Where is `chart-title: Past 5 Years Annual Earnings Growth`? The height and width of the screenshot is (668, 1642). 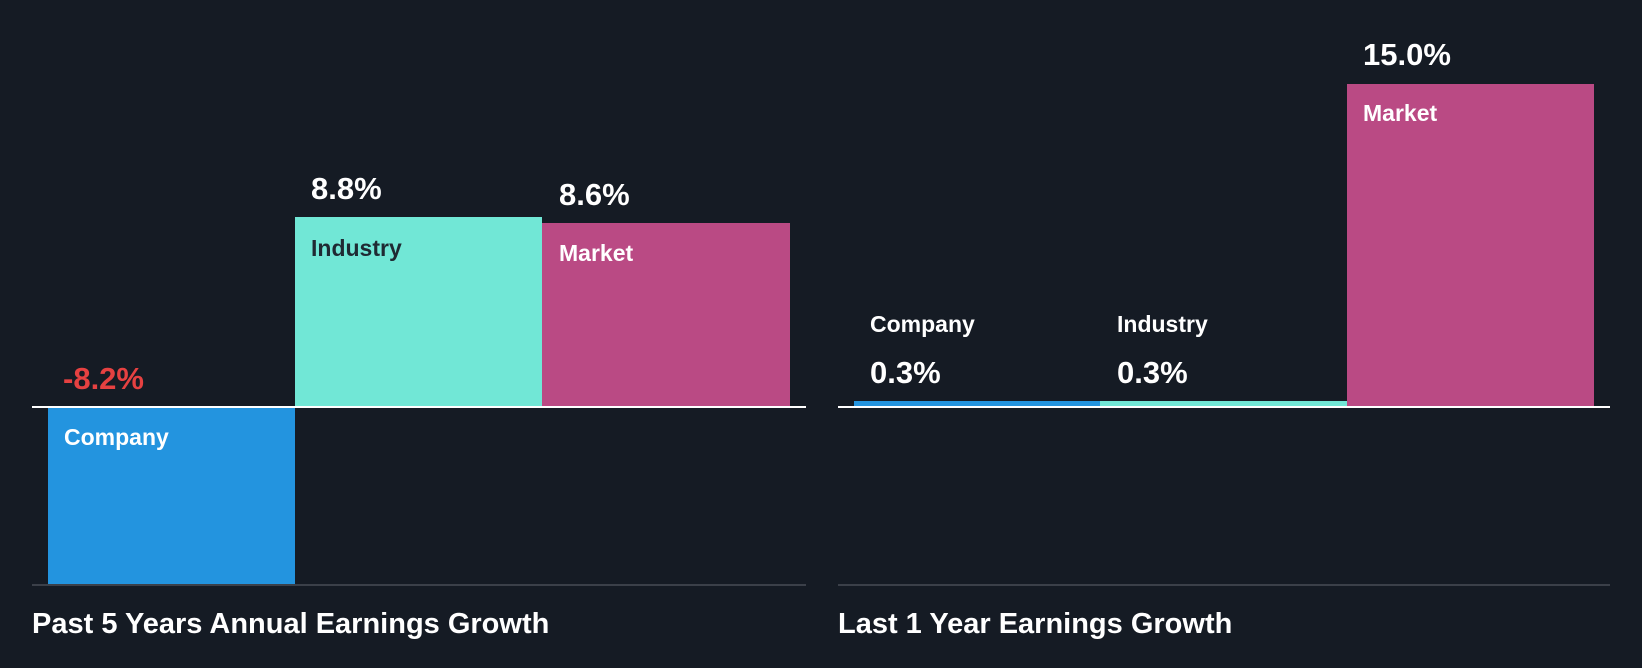
chart-title: Past 5 Years Annual Earnings Growth is located at coordinates (291, 624).